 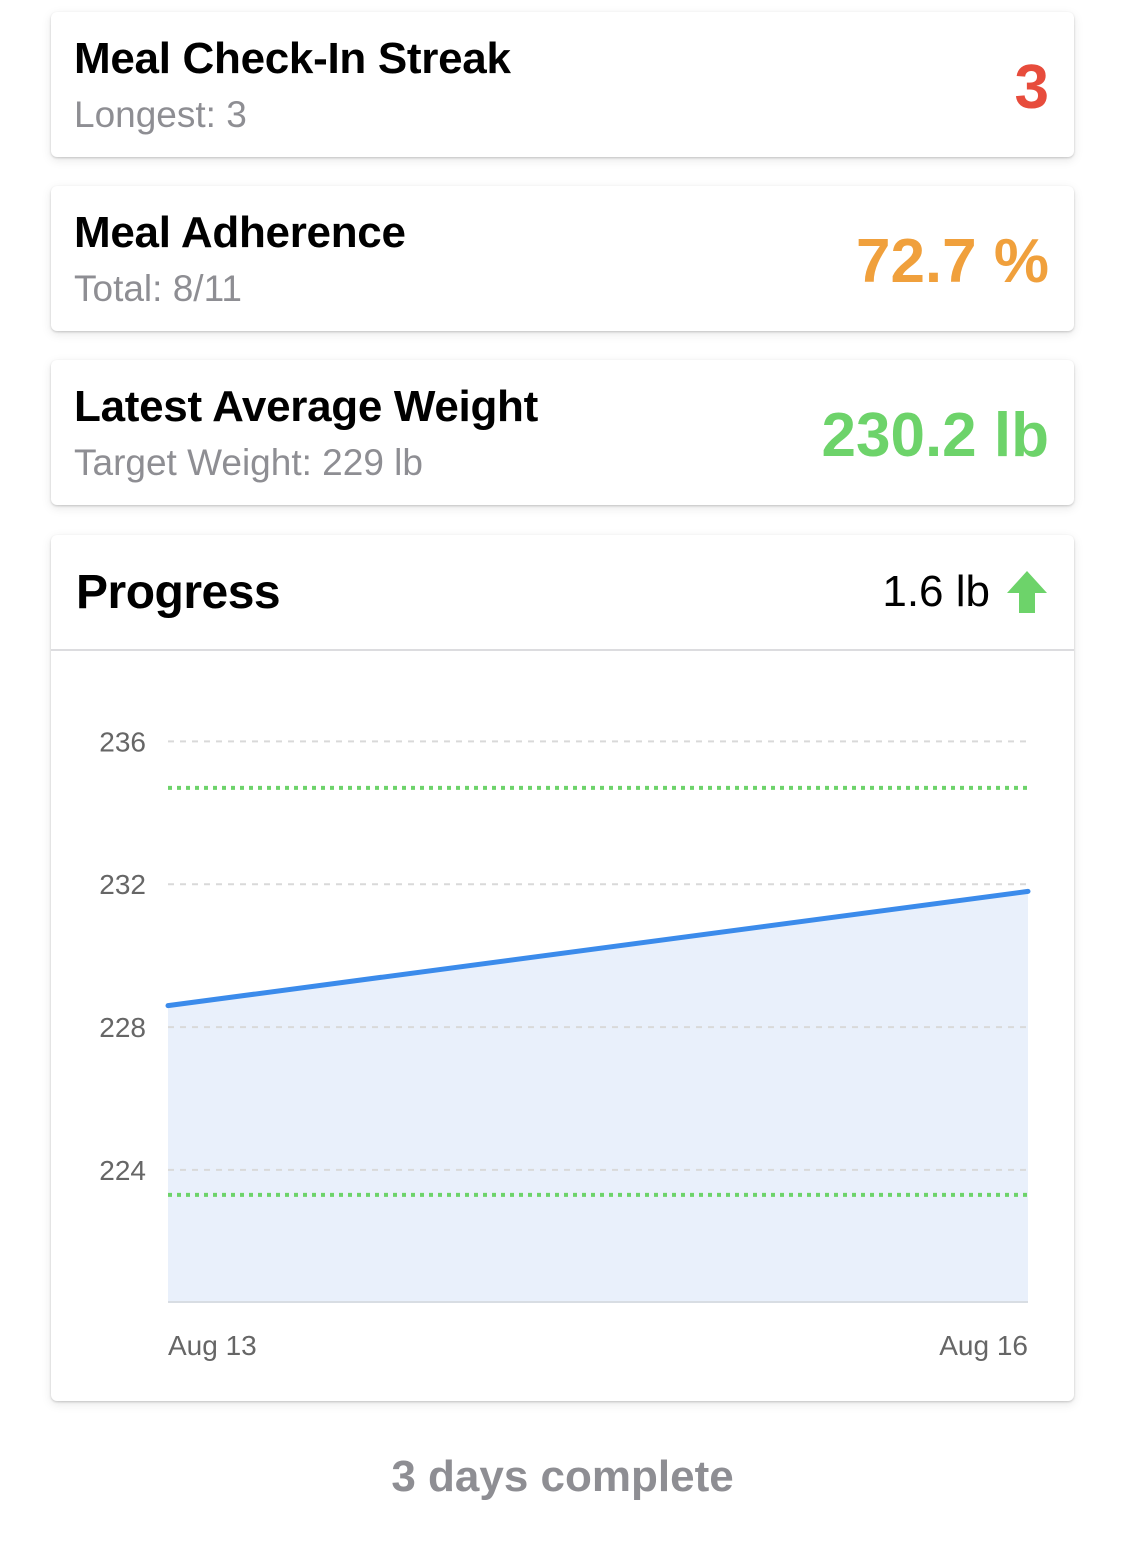 What do you see at coordinates (160, 114) in the screenshot?
I see `streak-longest: Longest: 3` at bounding box center [160, 114].